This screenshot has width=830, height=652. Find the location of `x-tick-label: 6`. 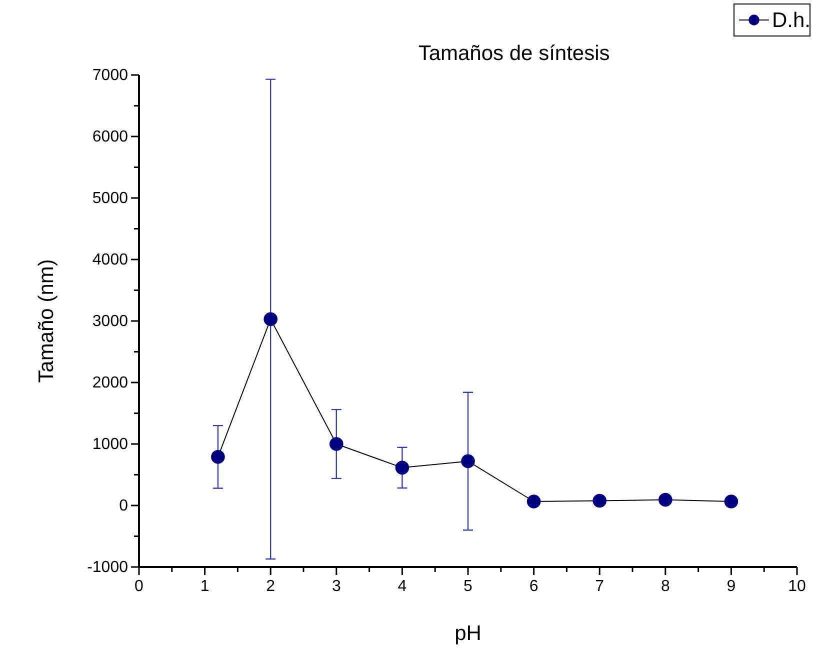

x-tick-label: 6 is located at coordinates (533, 586).